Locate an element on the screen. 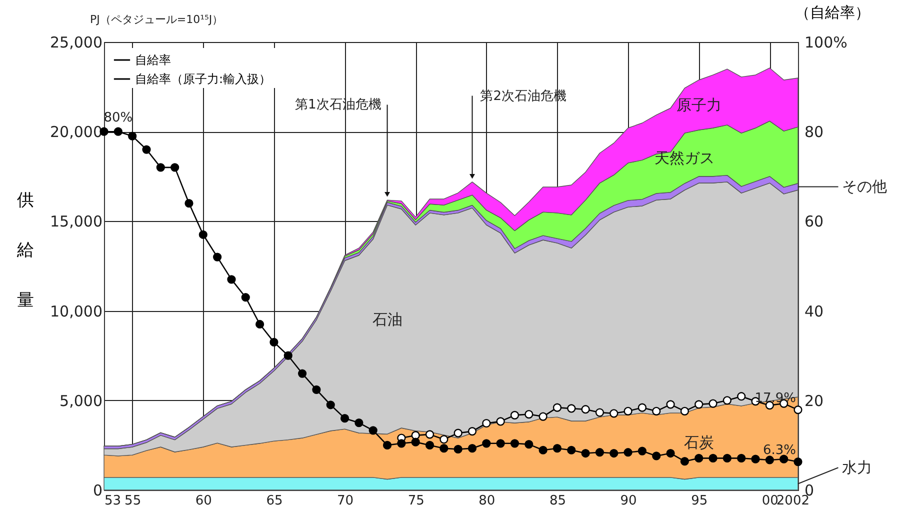 The image size is (899, 510). x-tick-label: 53 is located at coordinates (113, 501).